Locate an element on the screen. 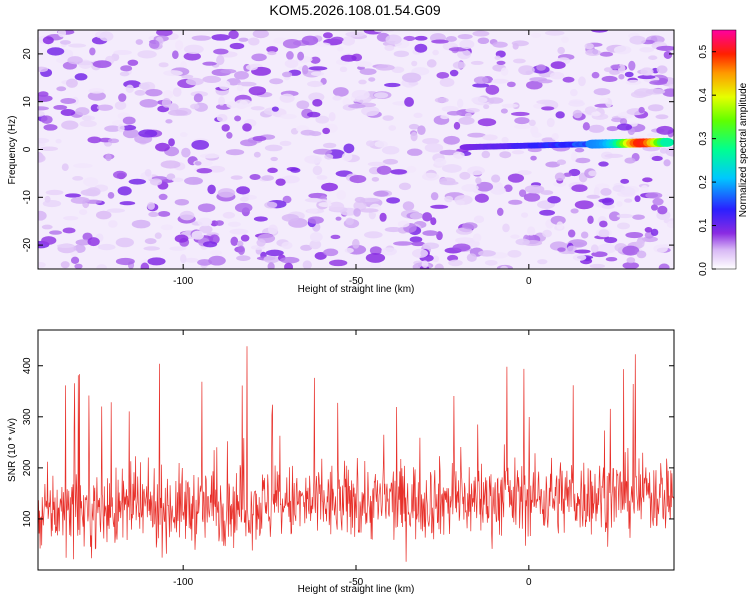 The height and width of the screenshot is (600, 750). y-tick-label: 400 is located at coordinates (27, 365).